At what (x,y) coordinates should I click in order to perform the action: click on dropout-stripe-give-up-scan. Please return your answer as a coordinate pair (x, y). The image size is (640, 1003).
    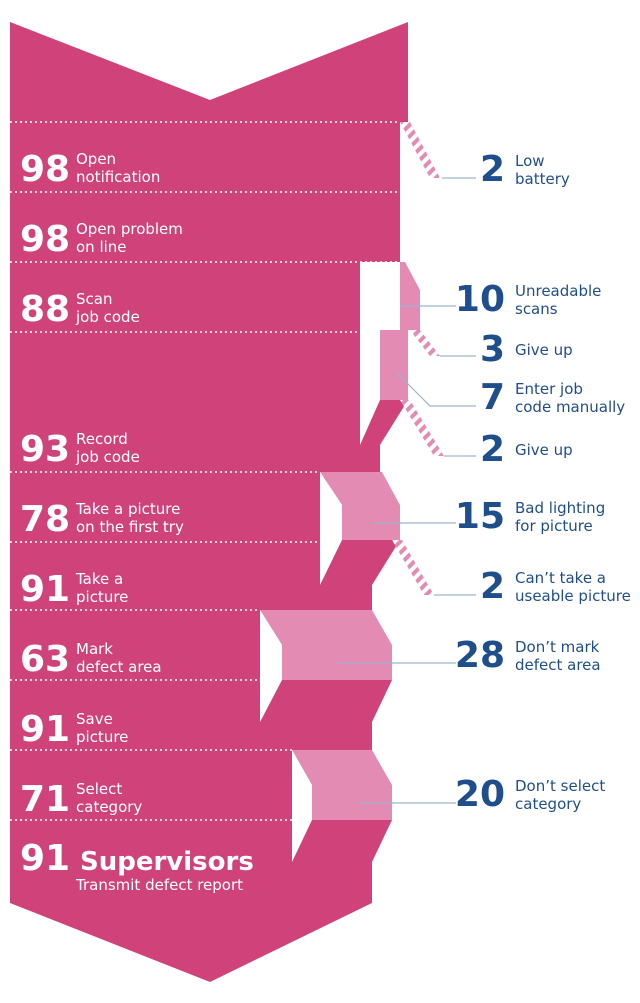
    Looking at the image, I should click on (425, 343).